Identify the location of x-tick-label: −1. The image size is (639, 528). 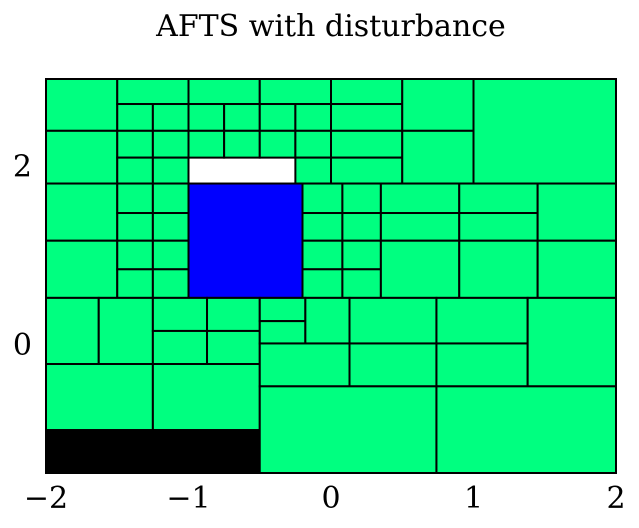
(188, 498).